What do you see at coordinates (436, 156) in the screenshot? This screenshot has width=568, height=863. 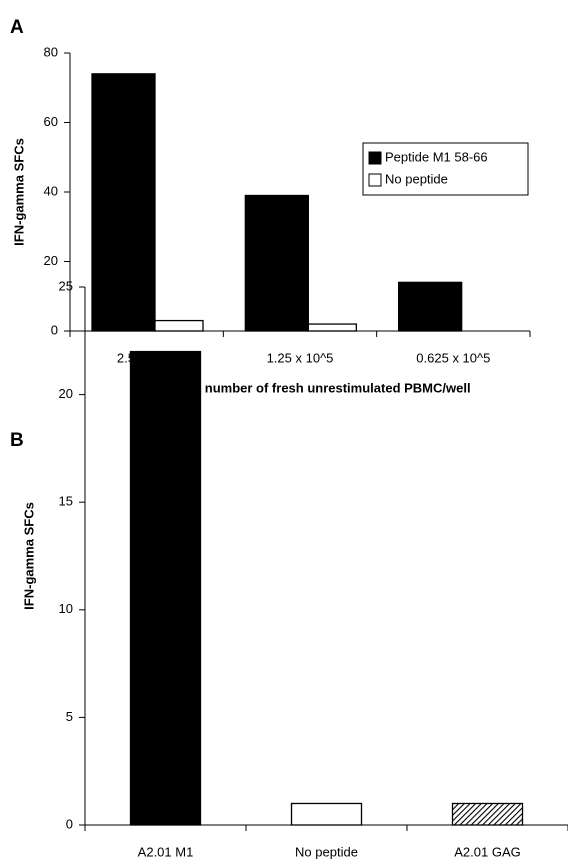 I see `legend-label: Peptide M1 58-66` at bounding box center [436, 156].